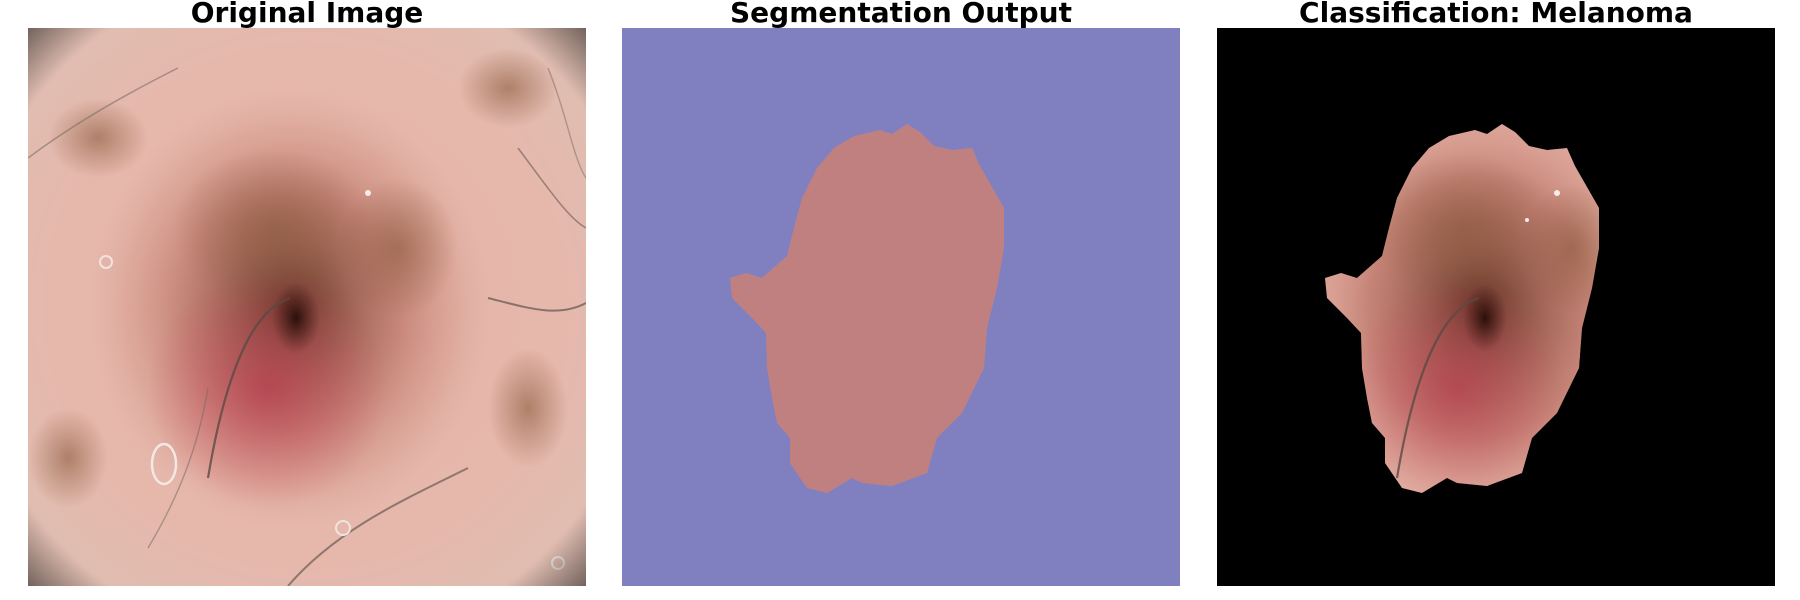 This screenshot has height=600, width=1800. Describe the element at coordinates (867, 308) in the screenshot. I see `segmentation-lesion-region` at that location.